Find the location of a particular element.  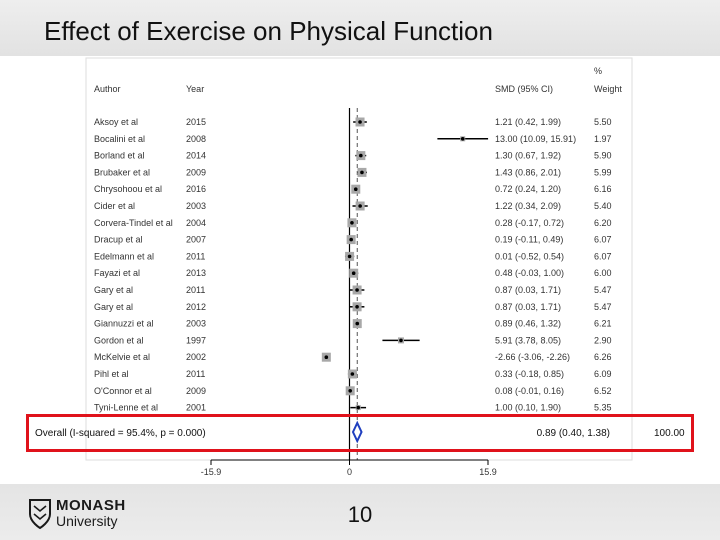

study-author: Pihl et al is located at coordinates (111, 374).